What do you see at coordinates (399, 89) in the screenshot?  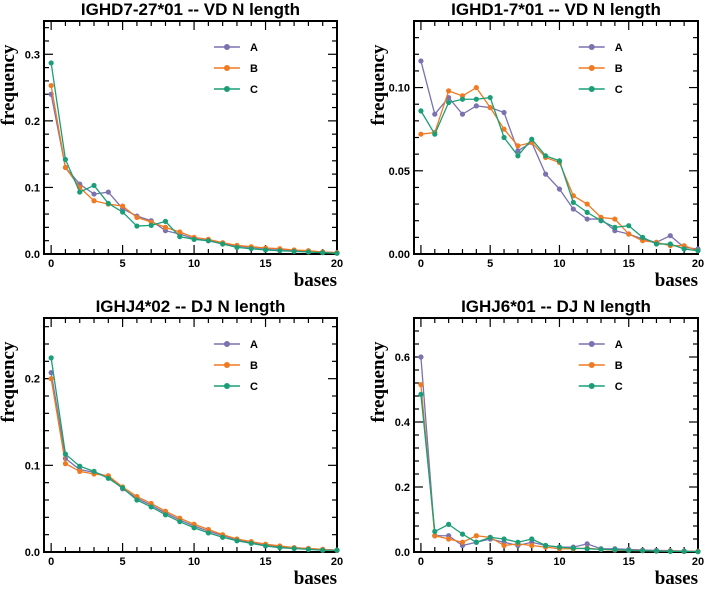 I see `y-tick-label: 0.10` at bounding box center [399, 89].